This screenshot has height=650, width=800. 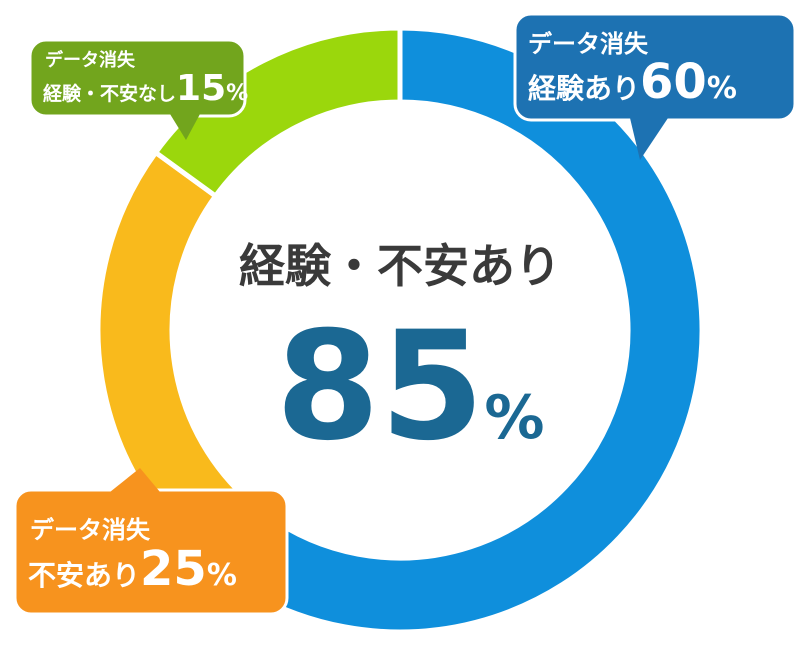 I want to click on callout-label: 不安あり25%, so click(x=132, y=569).